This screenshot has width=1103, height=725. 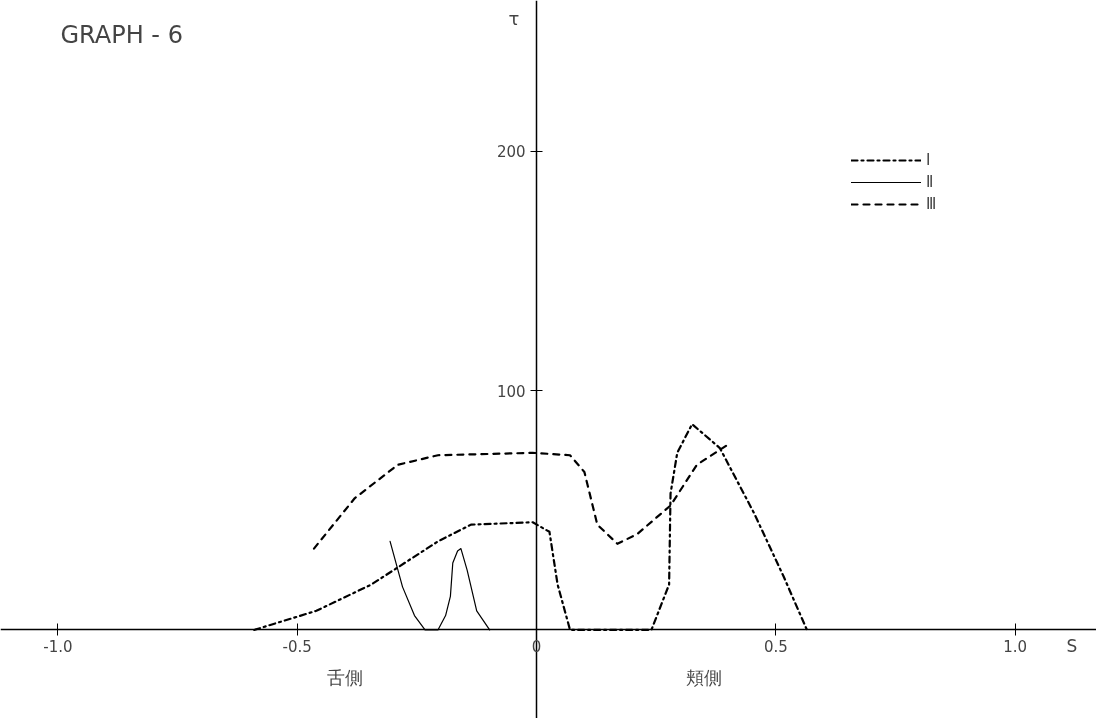 I want to click on legend-label: Ⅲ, so click(x=932, y=204).